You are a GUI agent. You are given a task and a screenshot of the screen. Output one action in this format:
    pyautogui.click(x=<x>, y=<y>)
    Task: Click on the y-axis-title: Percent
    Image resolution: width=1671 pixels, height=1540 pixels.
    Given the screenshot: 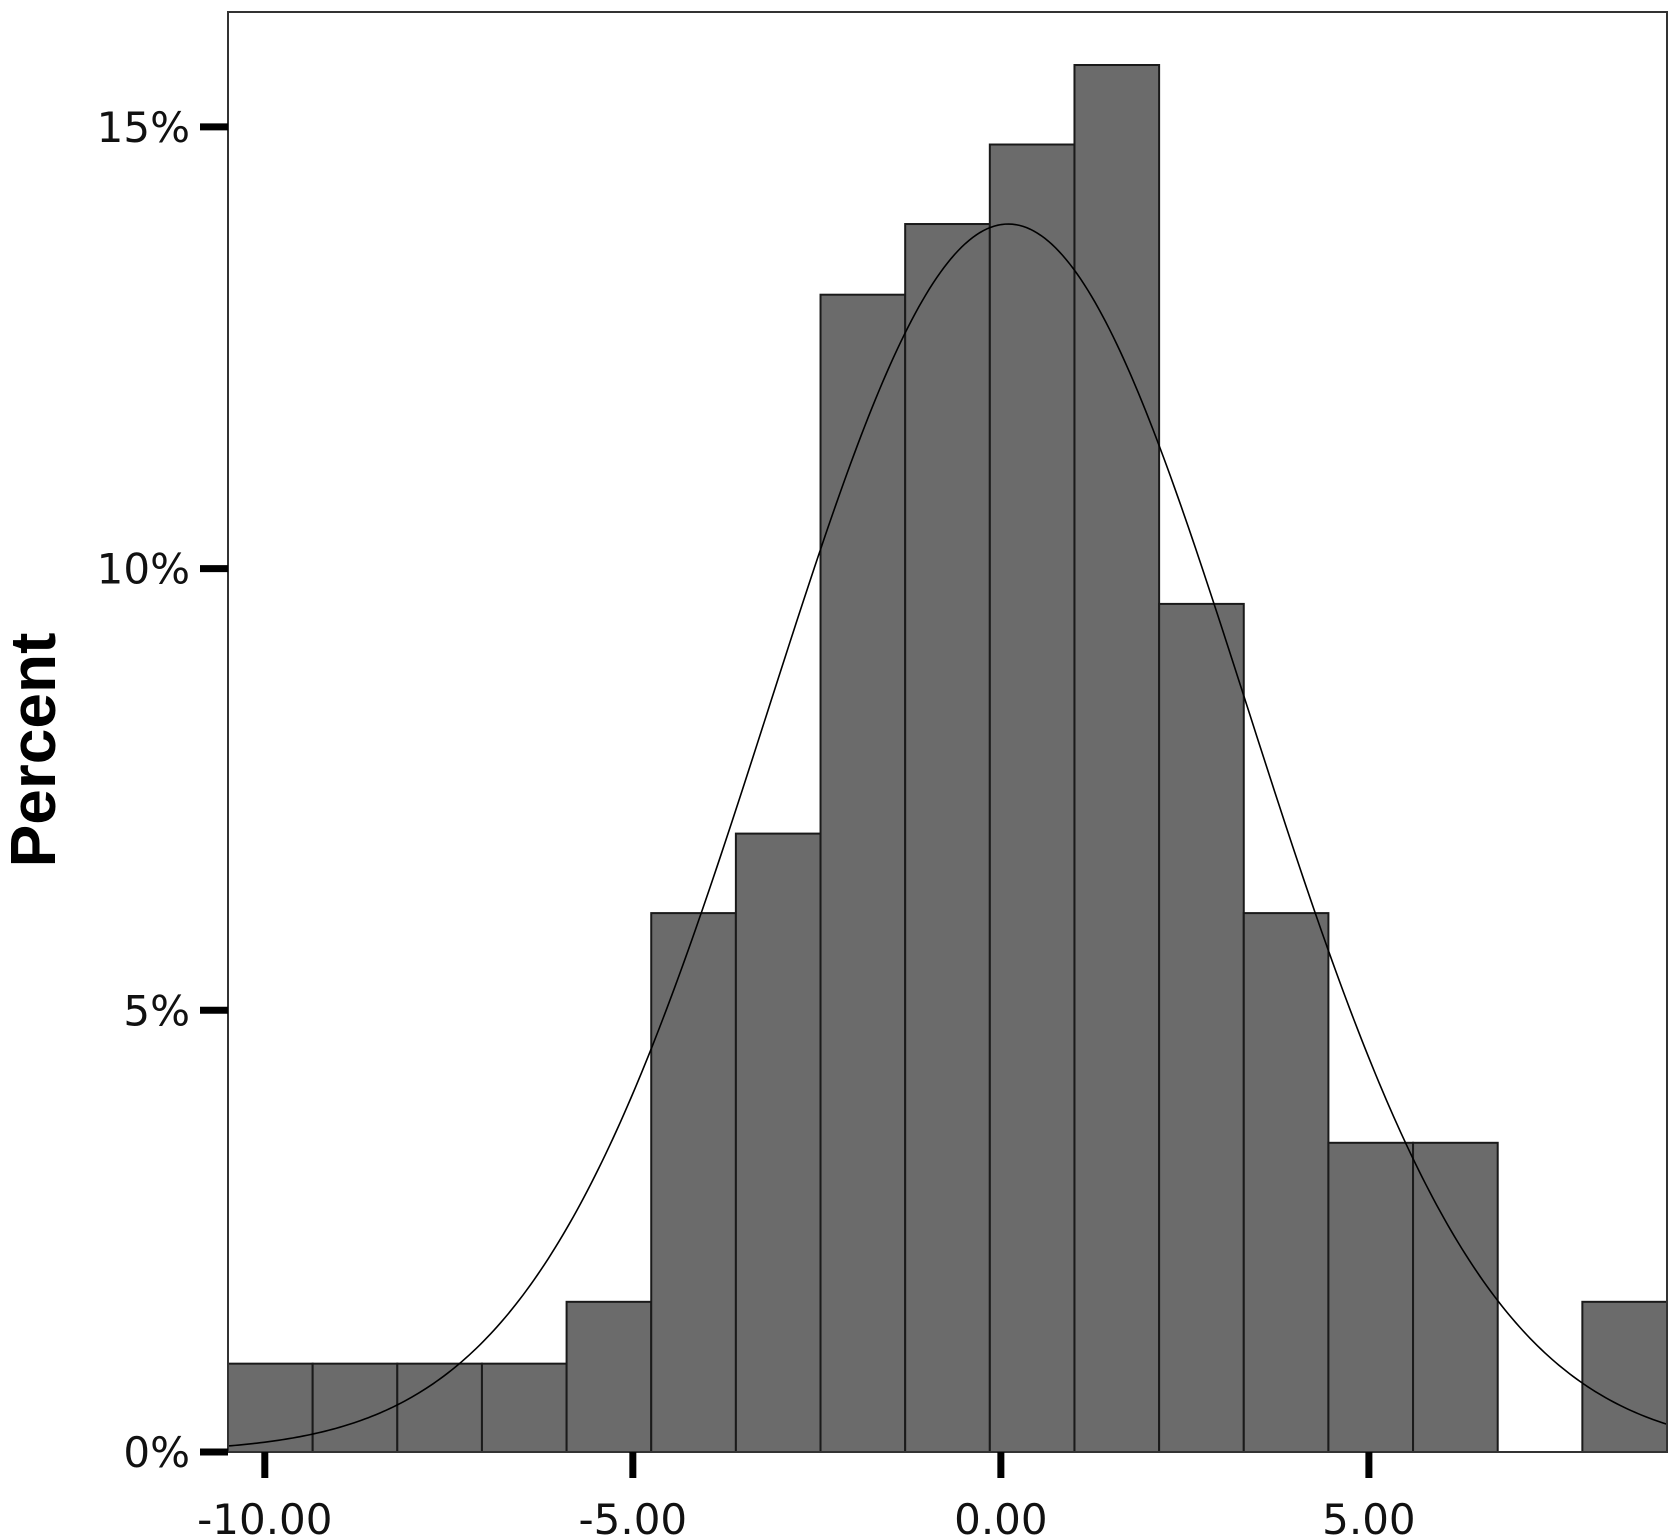 What is the action you would take?
    pyautogui.click(x=34, y=750)
    